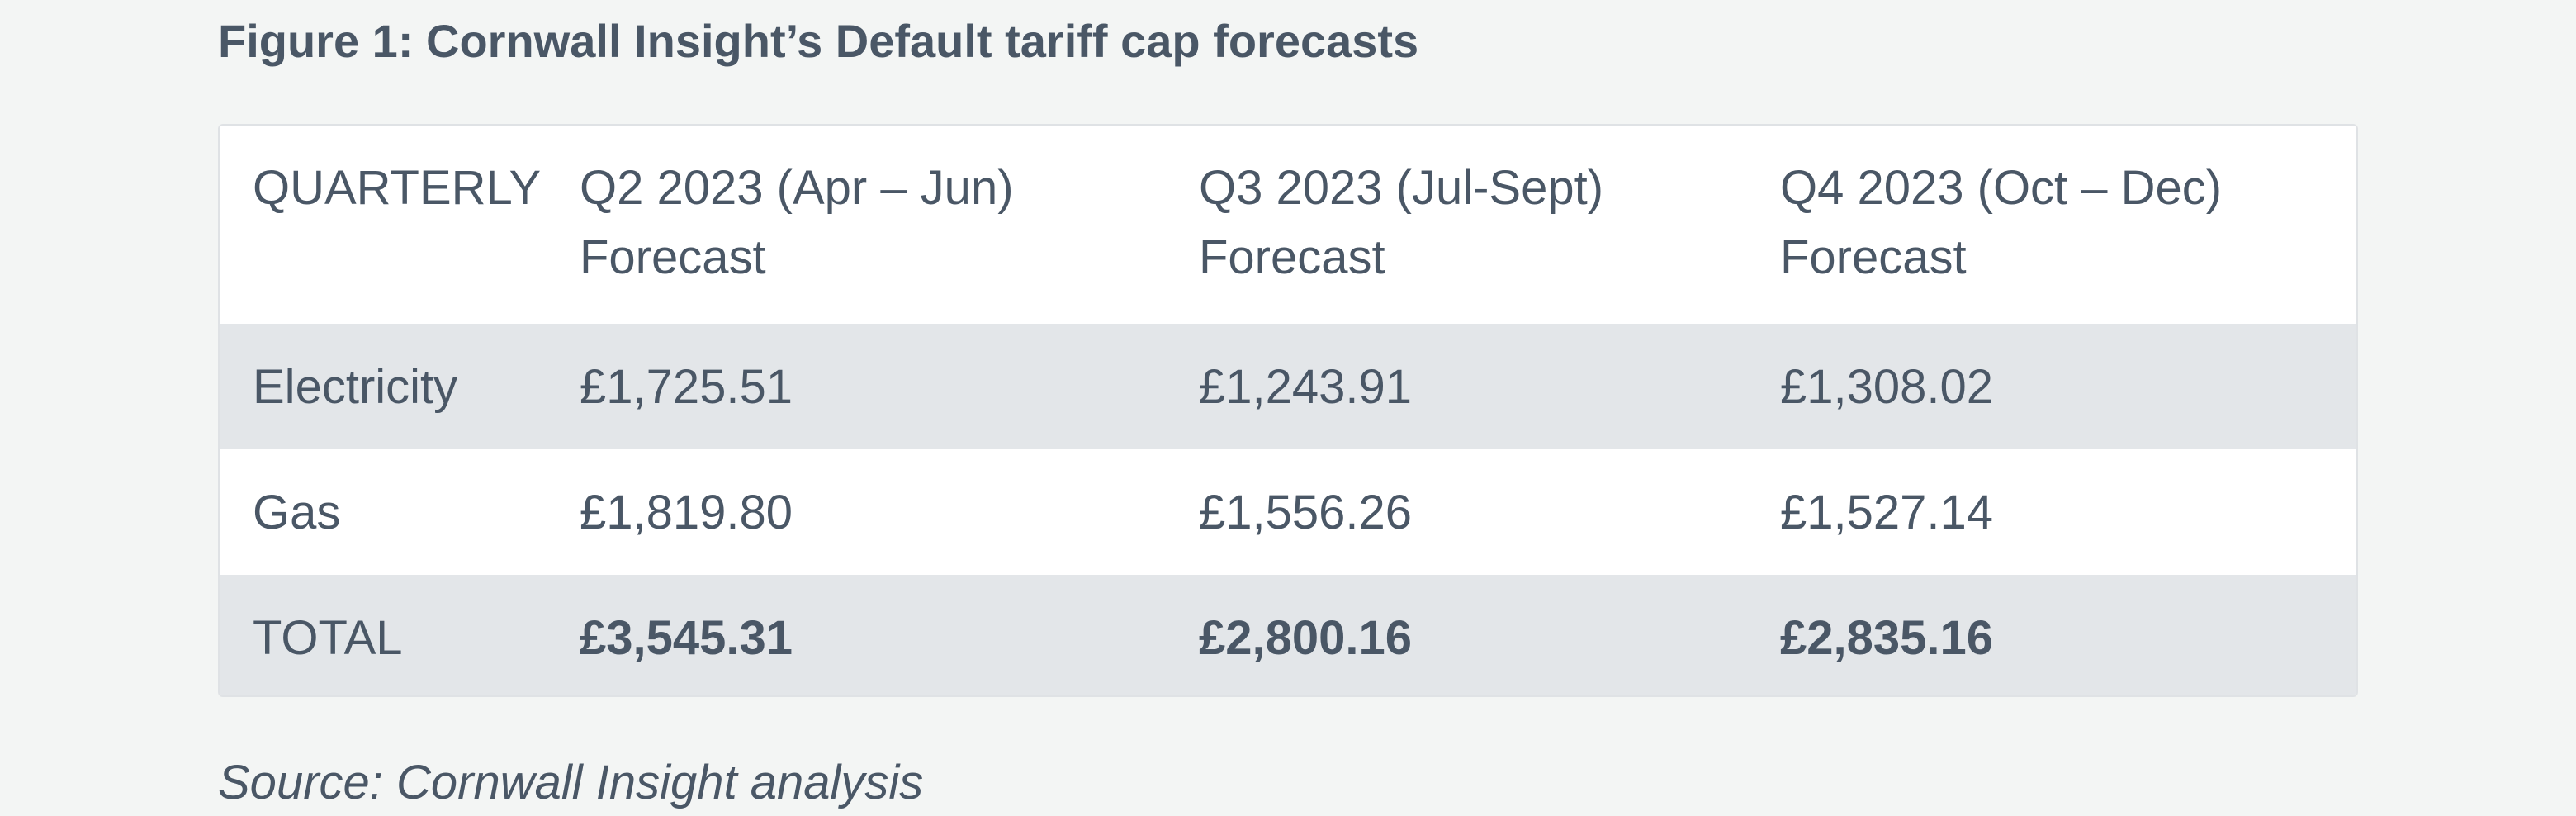 This screenshot has height=816, width=2576. I want to click on header-q4-2023: Q4 2023 (Oct – Dec) Forecast, so click(2051, 225).